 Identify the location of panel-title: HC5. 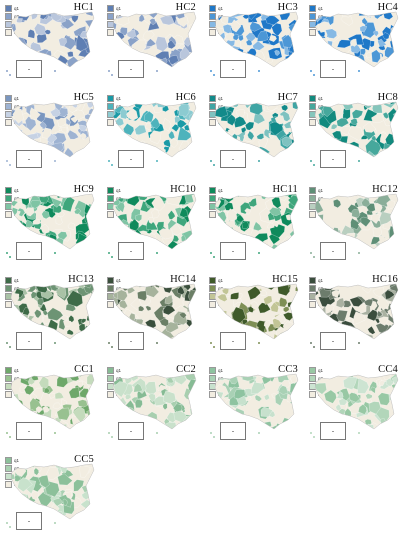
(83, 97).